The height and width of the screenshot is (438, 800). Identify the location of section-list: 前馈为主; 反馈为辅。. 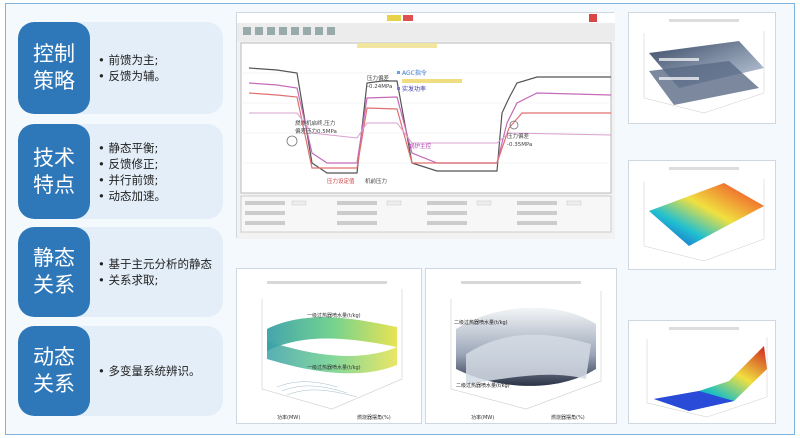
(132, 68).